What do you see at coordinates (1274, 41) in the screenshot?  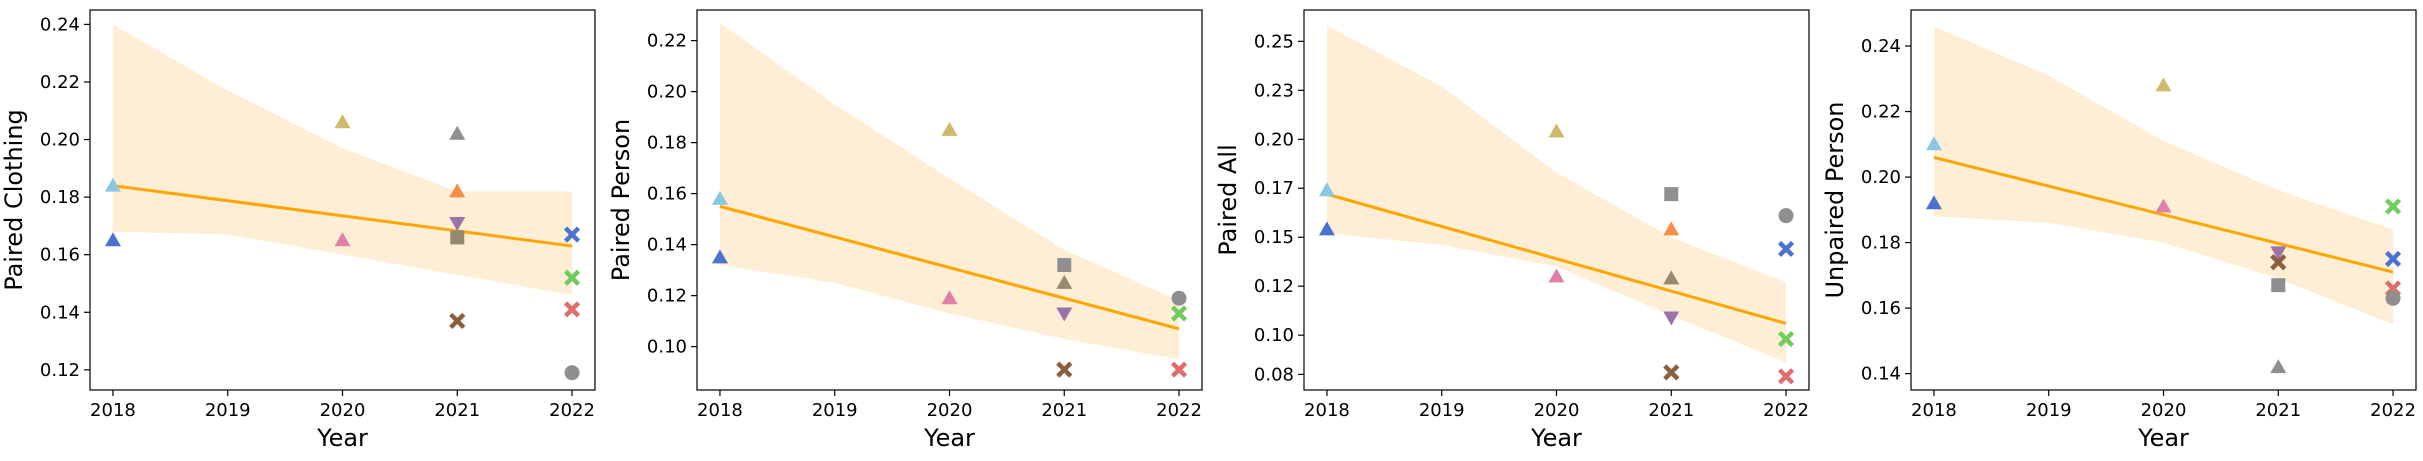 I see `y-tick-label: 0.25` at bounding box center [1274, 41].